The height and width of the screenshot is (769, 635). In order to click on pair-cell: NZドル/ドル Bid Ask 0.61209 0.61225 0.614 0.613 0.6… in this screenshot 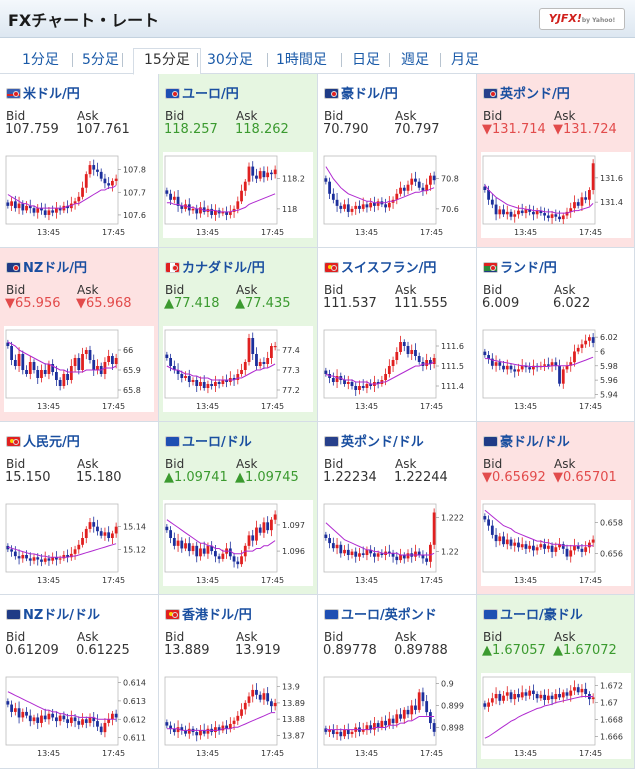, I will do `click(79, 682)`.